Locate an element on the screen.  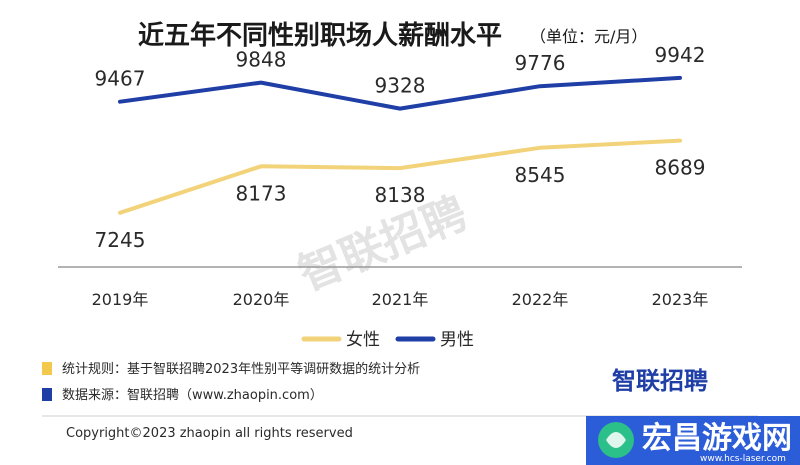
chart-unit: （单位：元/月） is located at coordinates (588, 36).